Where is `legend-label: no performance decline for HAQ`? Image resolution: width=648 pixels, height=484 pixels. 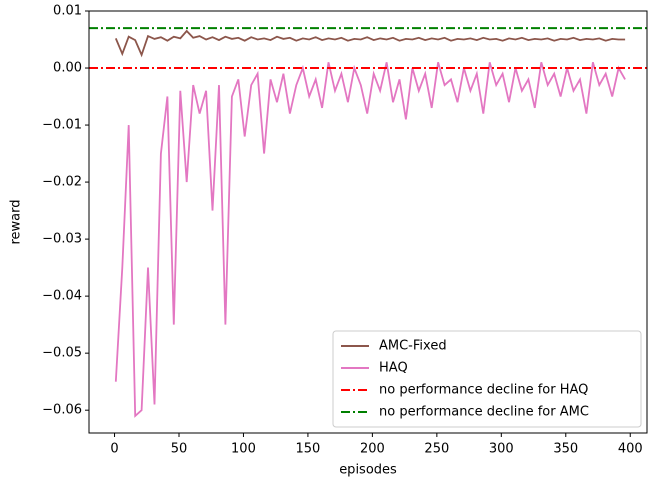
legend-label: no performance decline for HAQ is located at coordinates (483, 390).